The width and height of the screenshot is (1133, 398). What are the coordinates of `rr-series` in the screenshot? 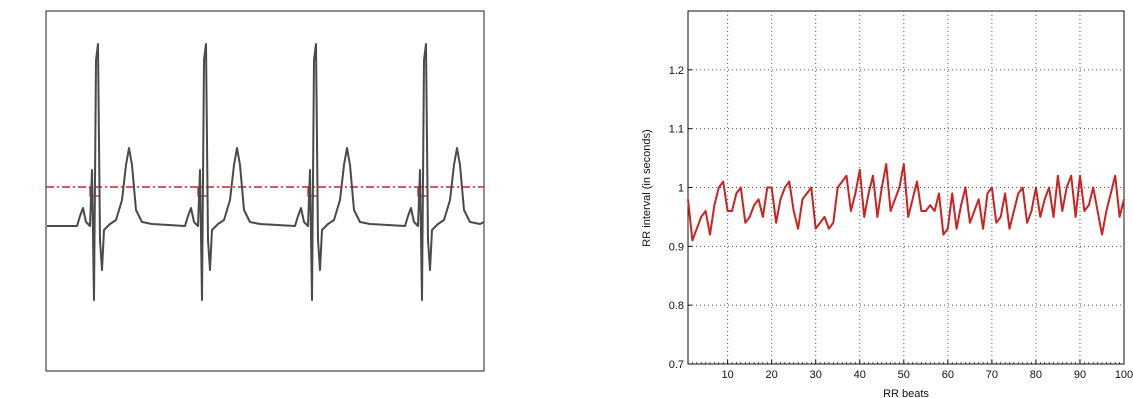 It's located at (906, 202).